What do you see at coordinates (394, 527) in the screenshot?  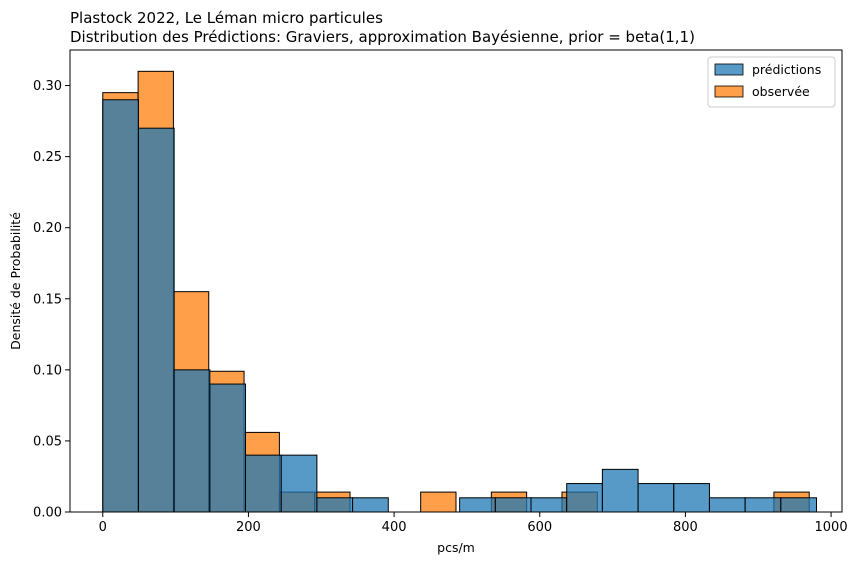 I see `x-tick-label: 400` at bounding box center [394, 527].